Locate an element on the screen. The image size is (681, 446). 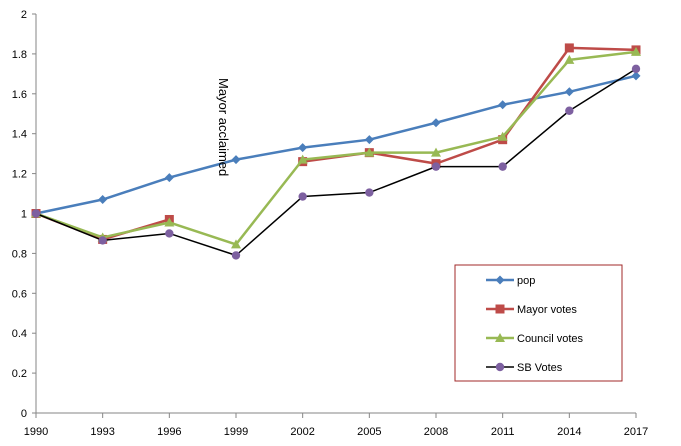
data-point-mayor-votes is located at coordinates (569, 48).